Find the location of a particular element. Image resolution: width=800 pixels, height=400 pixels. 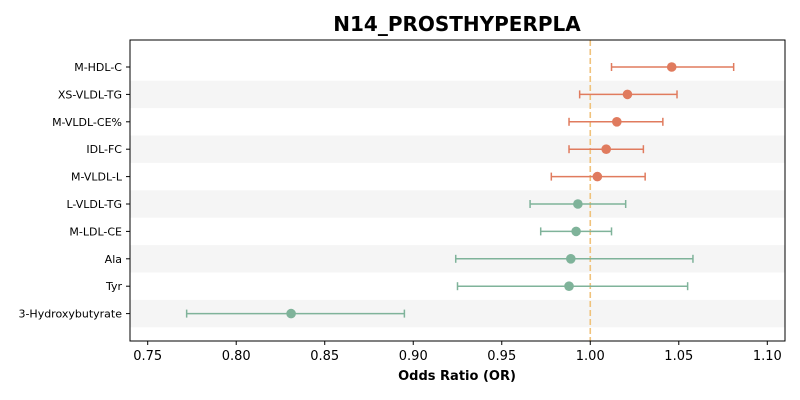

x-axis-label: Odds Ratio (OR) is located at coordinates (457, 376).